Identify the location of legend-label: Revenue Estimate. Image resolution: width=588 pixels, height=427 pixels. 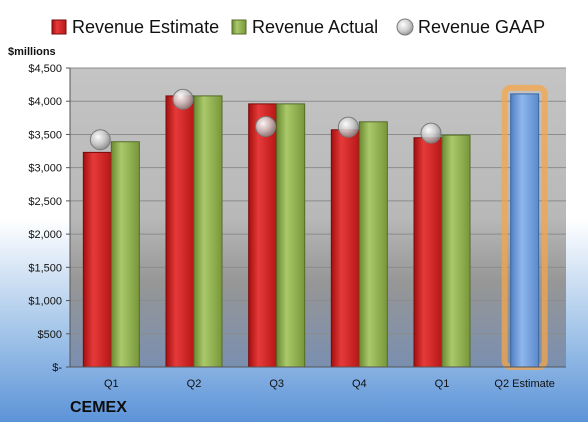
(145, 27).